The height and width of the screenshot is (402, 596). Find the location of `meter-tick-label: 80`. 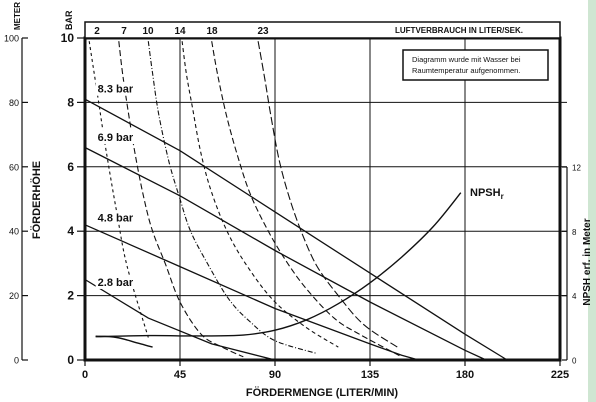

meter-tick-label: 80 is located at coordinates (14, 103).